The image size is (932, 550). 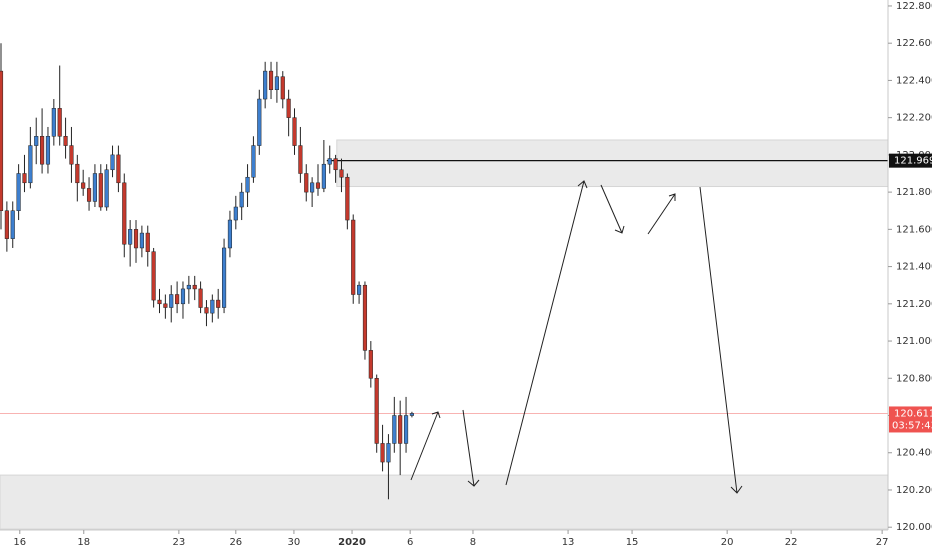 I want to click on x-tick-label: 13, so click(x=568, y=542).